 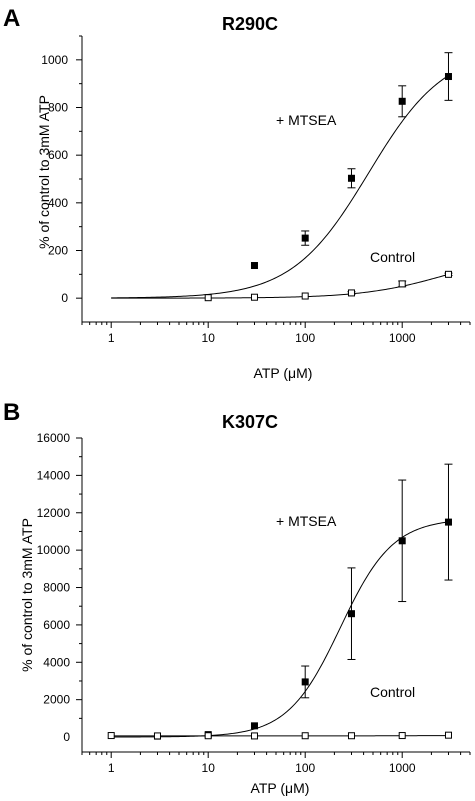 I want to click on chart-title-a: R290C, so click(x=250, y=24).